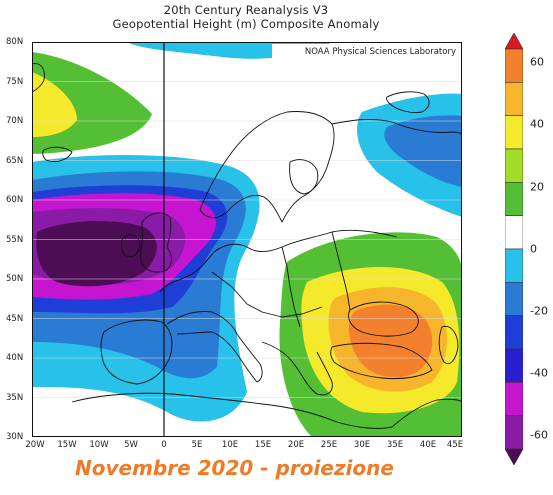 The width and height of the screenshot is (553, 495). Describe the element at coordinates (230, 445) in the screenshot. I see `lon-label: 10E` at that location.